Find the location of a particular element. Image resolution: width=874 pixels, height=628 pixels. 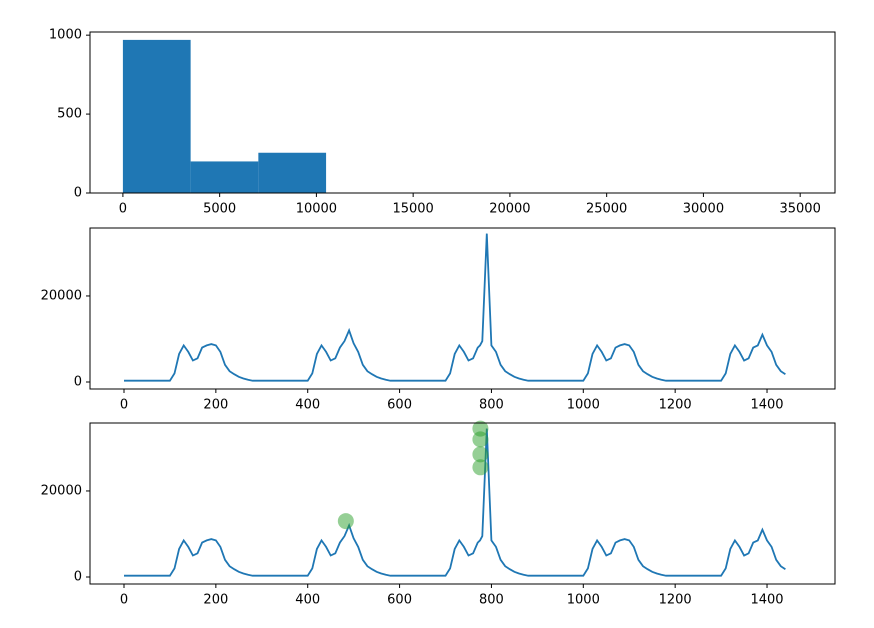

y-tick-label: 500 is located at coordinates (69, 114).